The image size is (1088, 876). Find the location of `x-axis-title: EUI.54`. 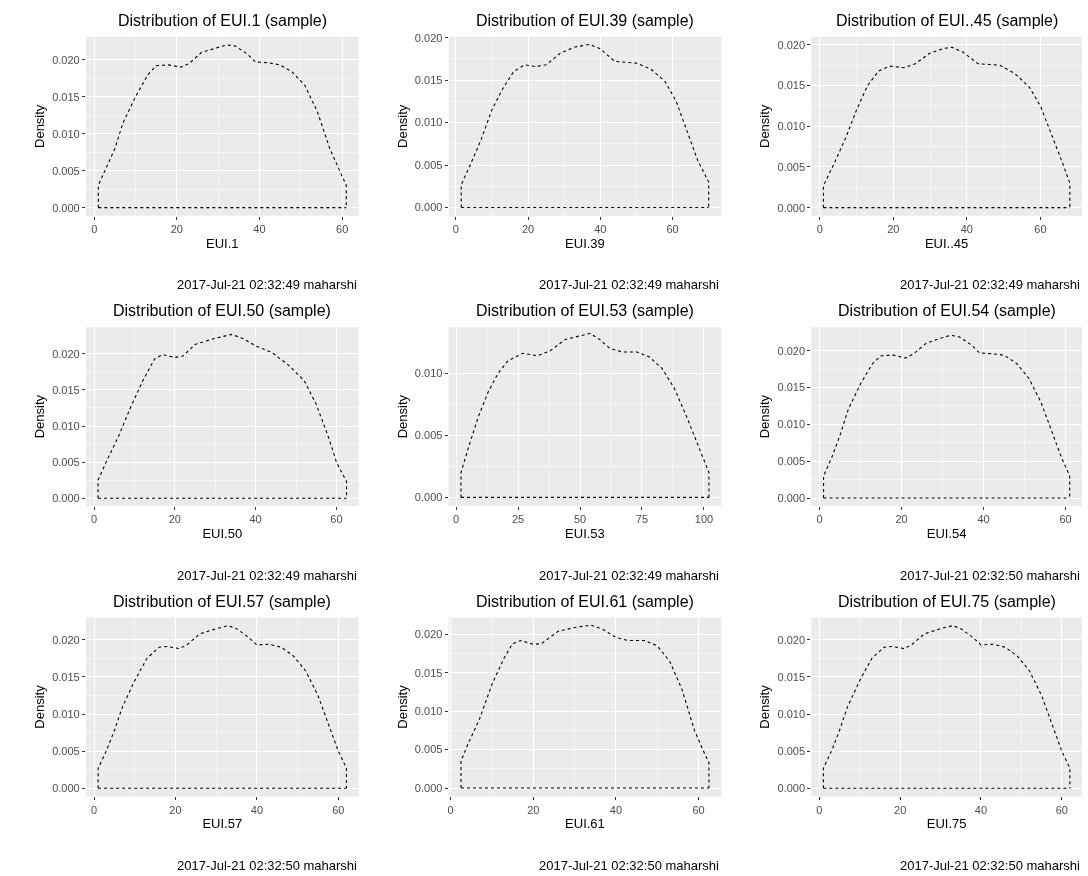

x-axis-title: EUI.54 is located at coordinates (946, 533).